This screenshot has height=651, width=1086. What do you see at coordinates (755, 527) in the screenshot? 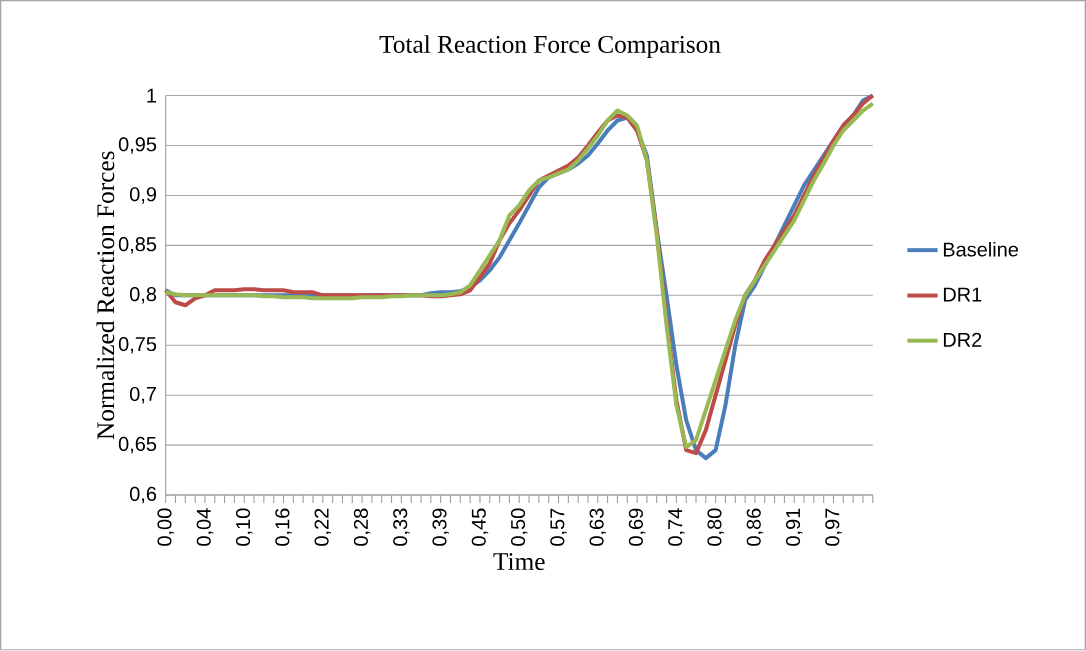
I see `x-tick-label: 0,86` at bounding box center [755, 527].